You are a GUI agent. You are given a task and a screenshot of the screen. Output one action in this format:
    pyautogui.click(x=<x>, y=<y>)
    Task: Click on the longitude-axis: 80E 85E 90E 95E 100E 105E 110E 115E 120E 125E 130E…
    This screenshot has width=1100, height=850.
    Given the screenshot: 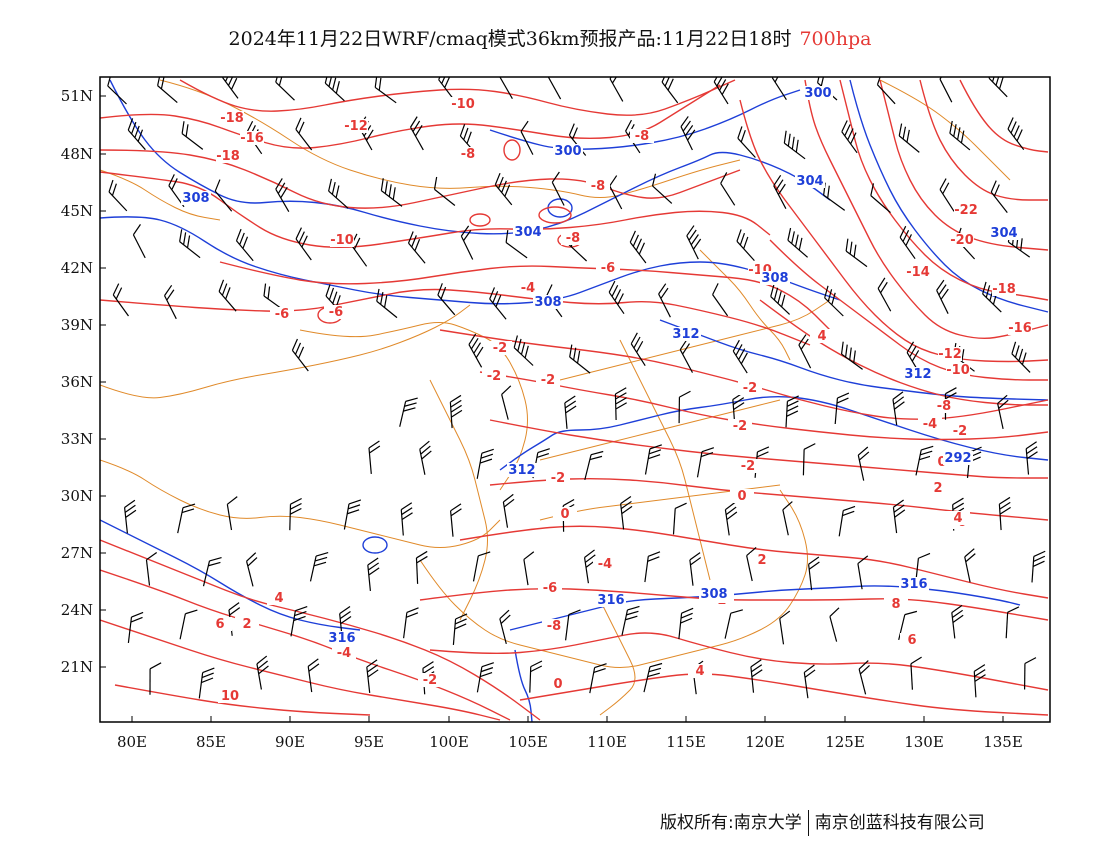 What is the action you would take?
    pyautogui.click(x=570, y=733)
    